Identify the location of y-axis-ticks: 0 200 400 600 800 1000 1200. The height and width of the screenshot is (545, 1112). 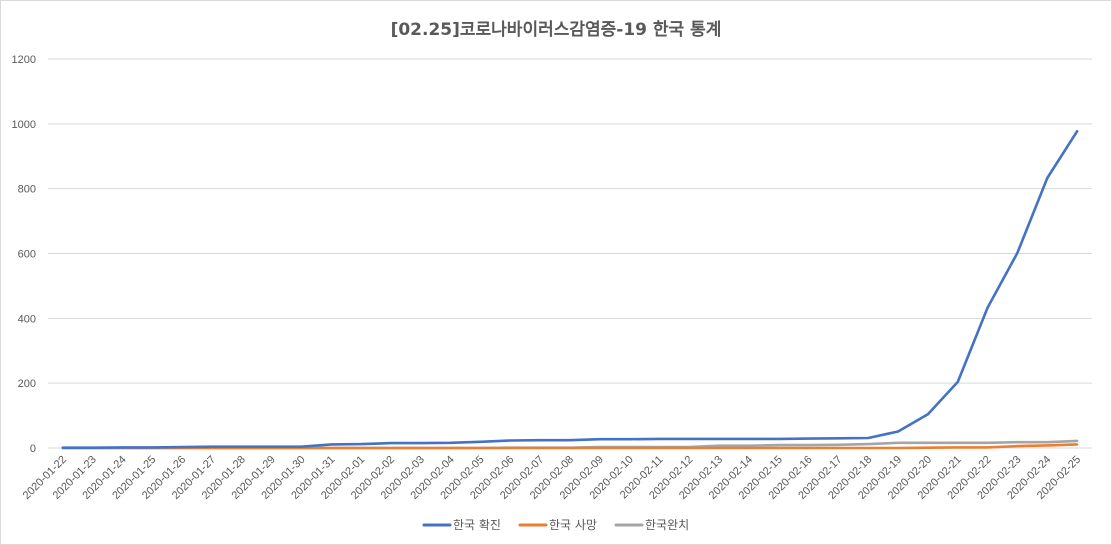
(24, 254).